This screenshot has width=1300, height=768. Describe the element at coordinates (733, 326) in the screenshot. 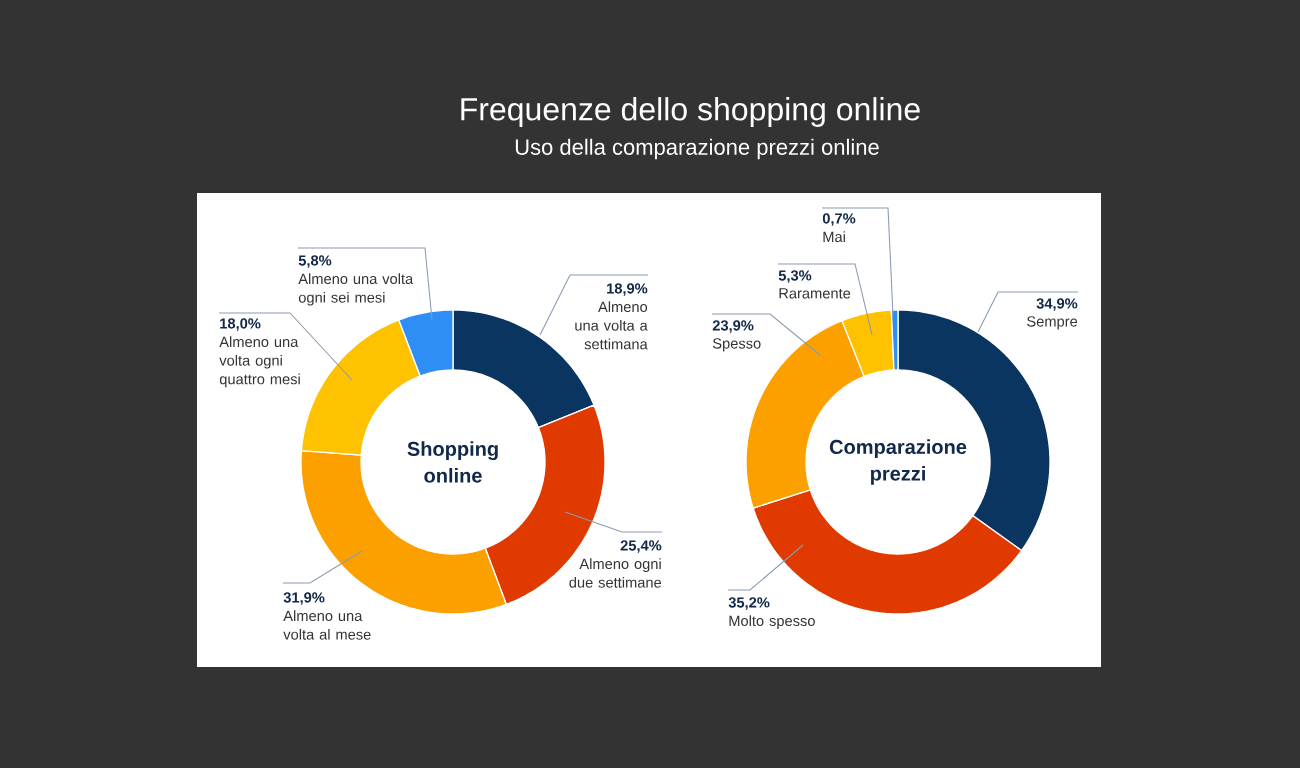

I see `data-label: 23,9%` at that location.